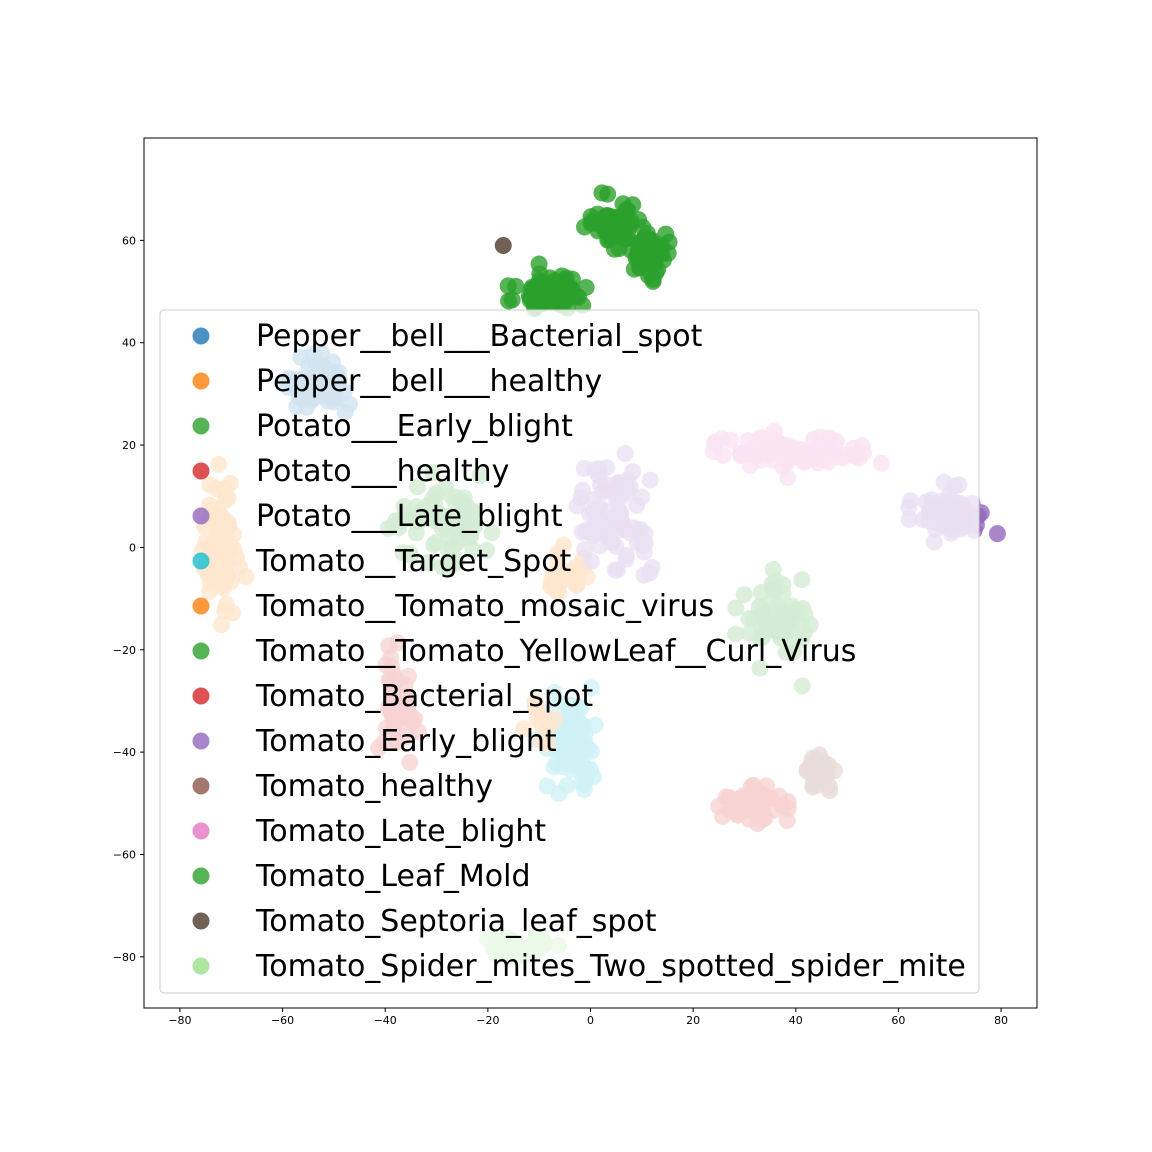 The height and width of the screenshot is (1152, 1152). Describe the element at coordinates (424, 696) in the screenshot. I see `legend-label: Tomato_Bacterial_spot` at that location.